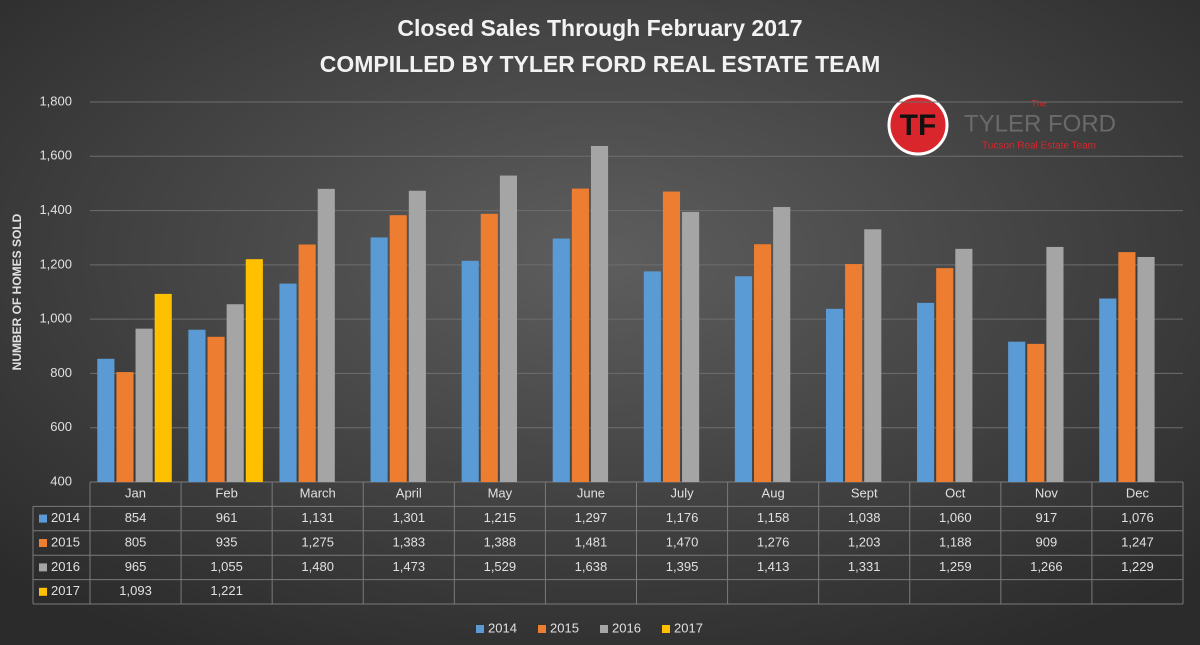 The height and width of the screenshot is (645, 1200). Describe the element at coordinates (65, 590) in the screenshot. I see `table-series-label: 2017` at that location.